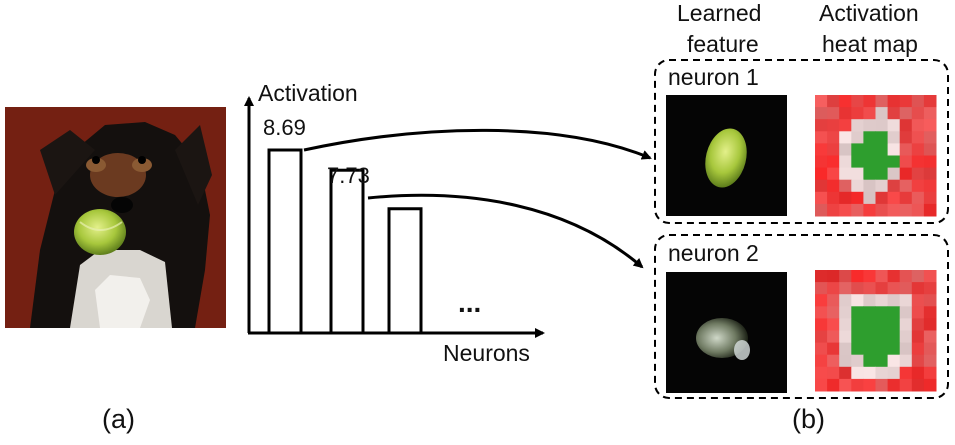  What do you see at coordinates (115, 217) in the screenshot?
I see `dog-photo` at bounding box center [115, 217].